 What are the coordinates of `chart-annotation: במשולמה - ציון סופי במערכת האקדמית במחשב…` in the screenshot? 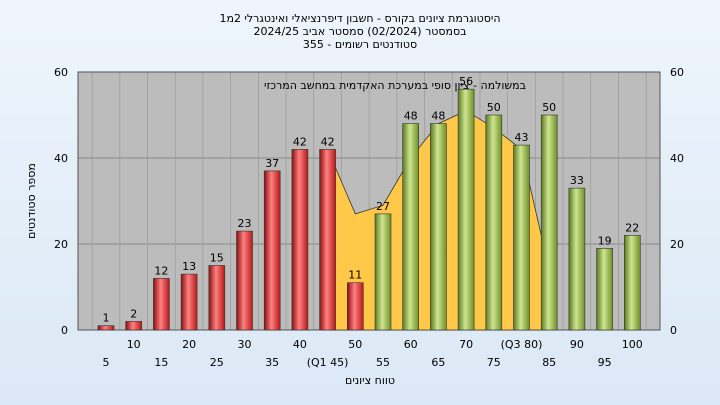 It's located at (395, 85).